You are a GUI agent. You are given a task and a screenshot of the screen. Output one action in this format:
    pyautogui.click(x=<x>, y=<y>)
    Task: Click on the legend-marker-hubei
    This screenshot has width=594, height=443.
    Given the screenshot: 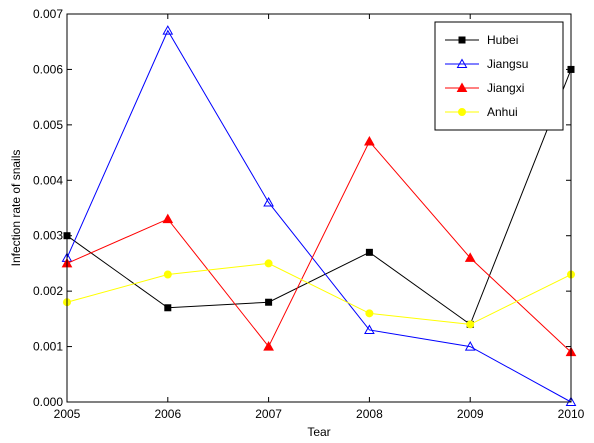 What is the action you would take?
    pyautogui.click(x=462, y=40)
    